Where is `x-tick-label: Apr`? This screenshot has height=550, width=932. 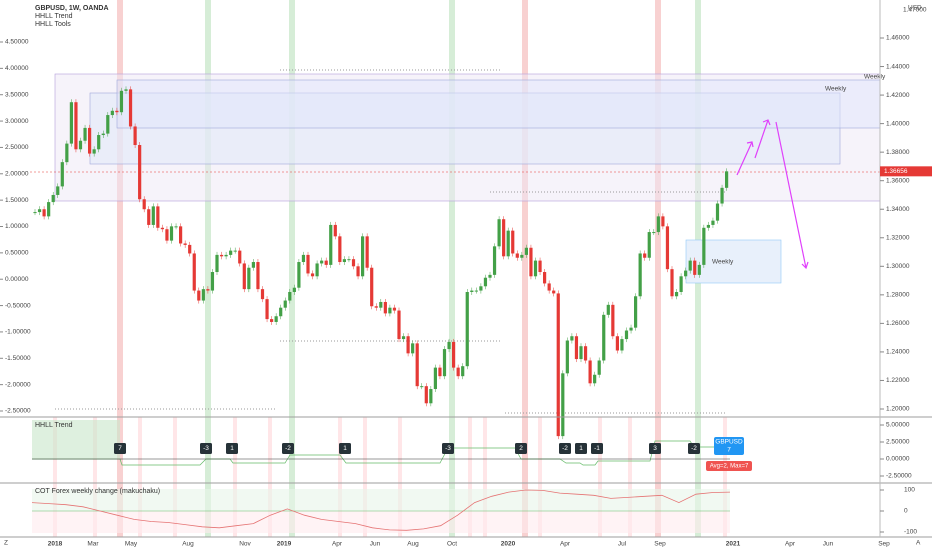
x-tick-label: Apr is located at coordinates (565, 544).